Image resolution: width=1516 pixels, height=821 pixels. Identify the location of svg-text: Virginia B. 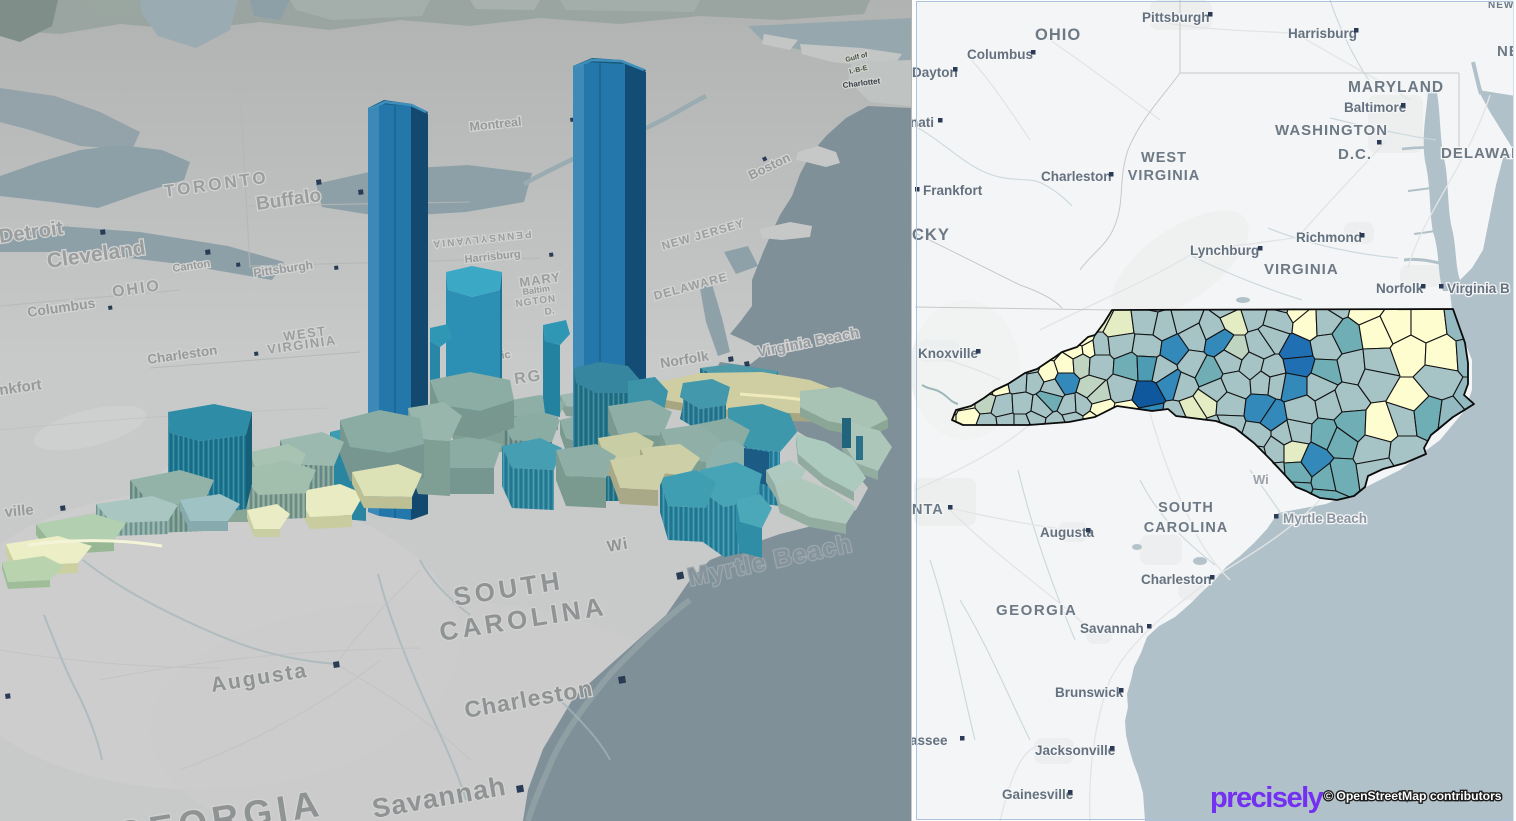
(1478, 288).